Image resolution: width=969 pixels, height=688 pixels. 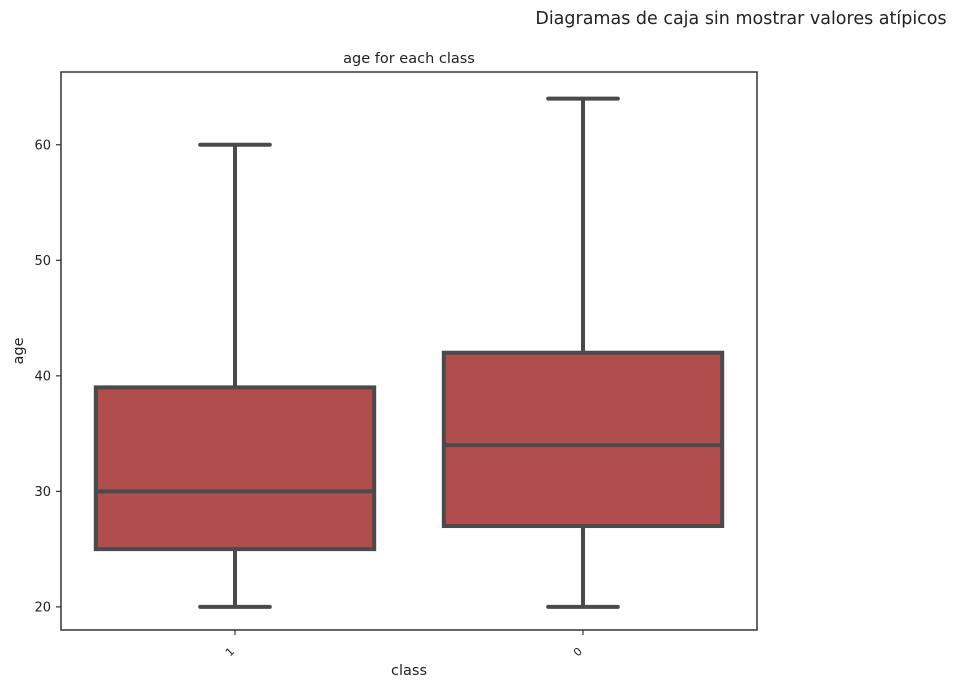 What do you see at coordinates (409, 671) in the screenshot?
I see `x-axis-label: class` at bounding box center [409, 671].